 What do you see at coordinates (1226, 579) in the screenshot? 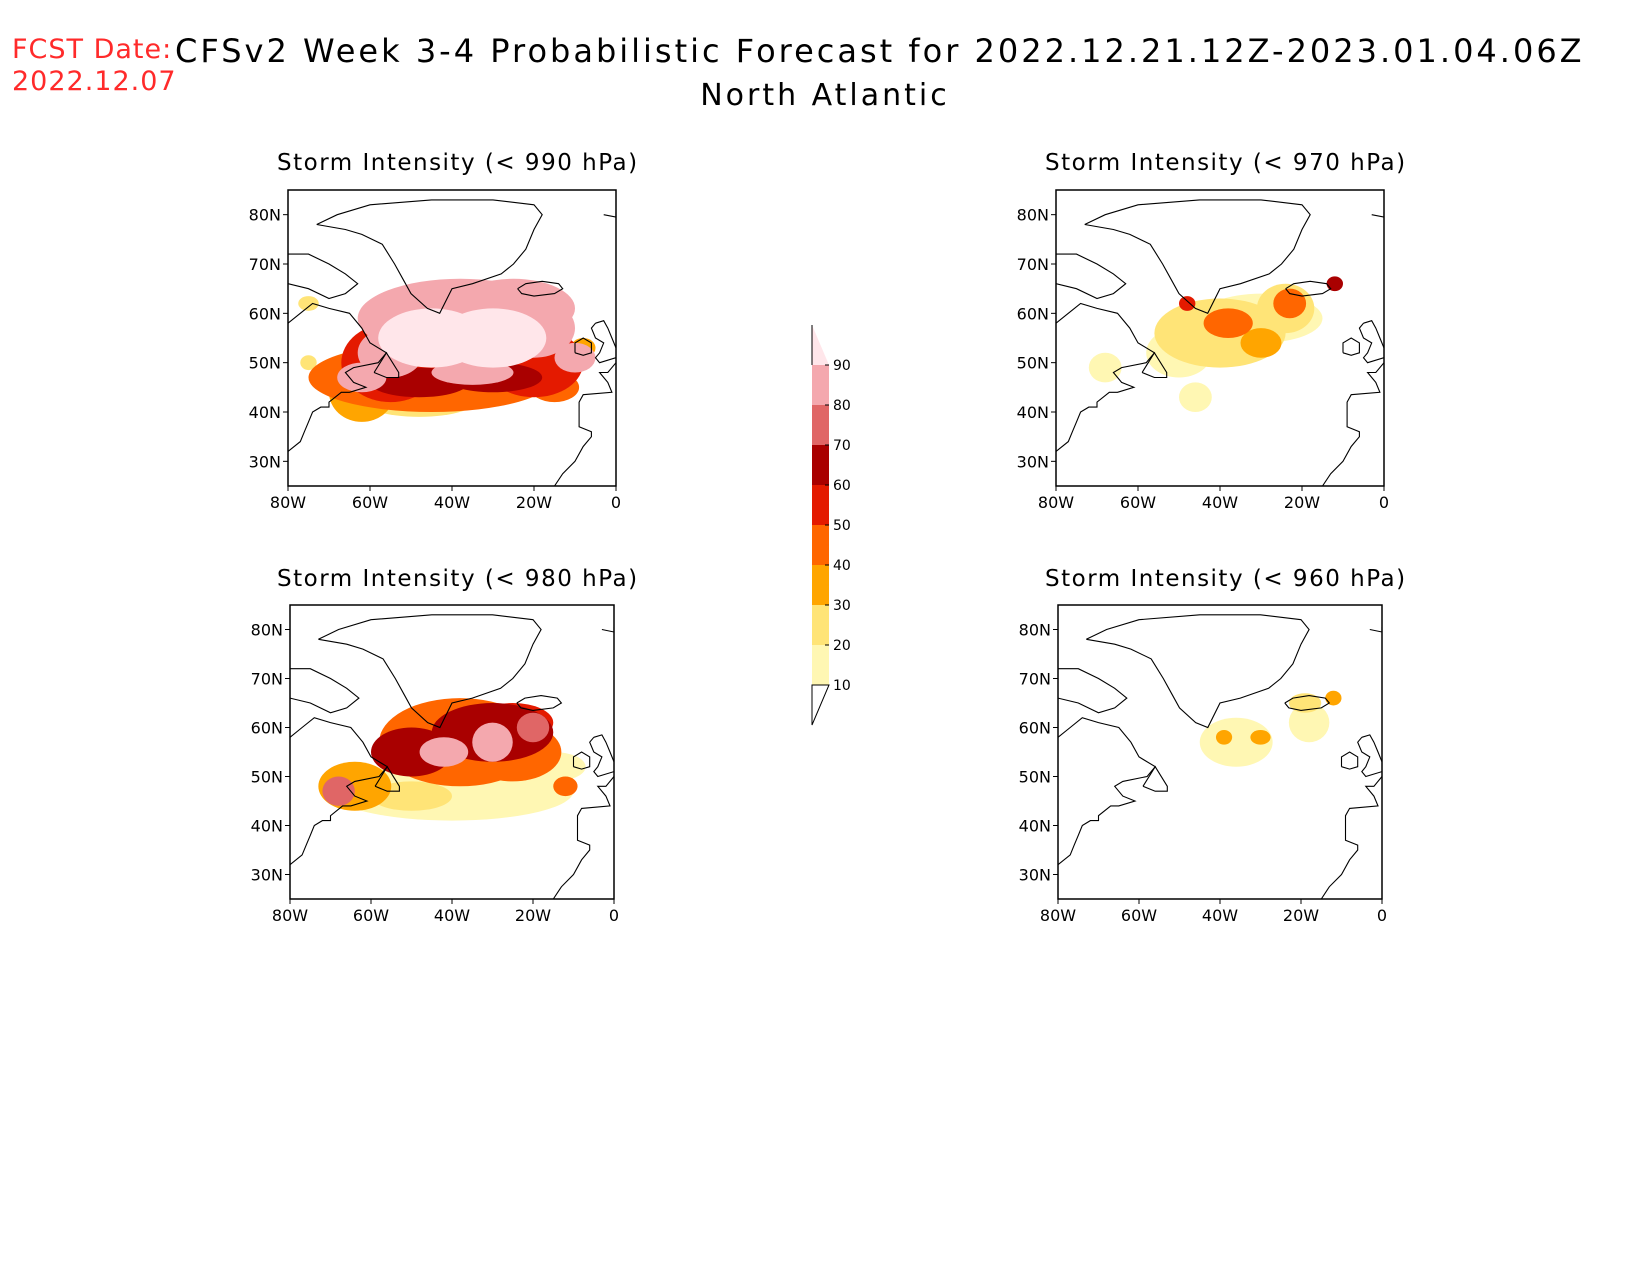
I see `panel-title-960: Storm Intensity (< 960 hPa)` at bounding box center [1226, 579].